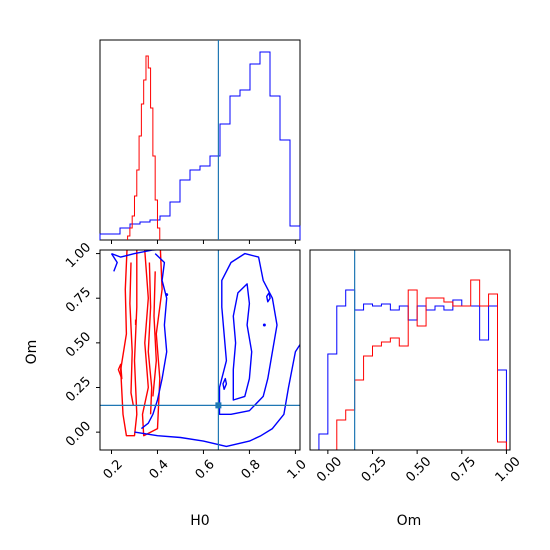  What do you see at coordinates (225, 383) in the screenshot?
I see `blue-contour-small-loop` at bounding box center [225, 383].